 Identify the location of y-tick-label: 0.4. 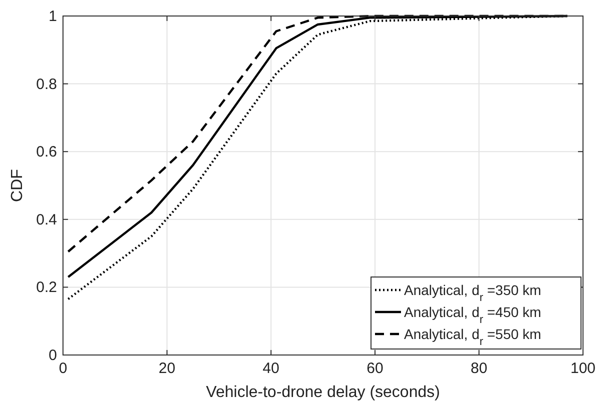
(46, 219).